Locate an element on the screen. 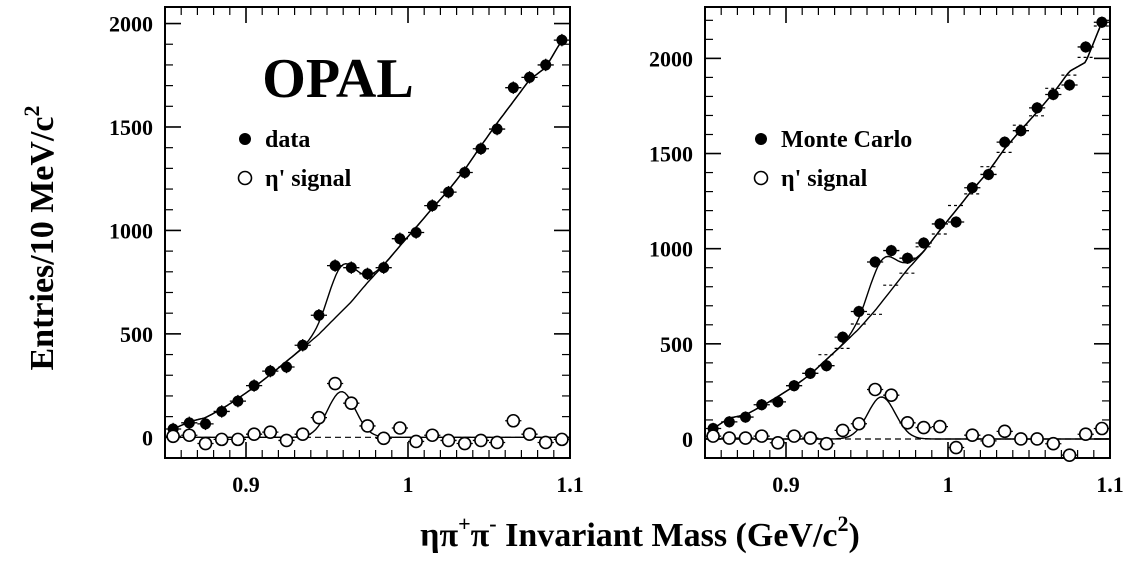 This screenshot has height=561, width=1134. legend-label: η' signal is located at coordinates (308, 179).